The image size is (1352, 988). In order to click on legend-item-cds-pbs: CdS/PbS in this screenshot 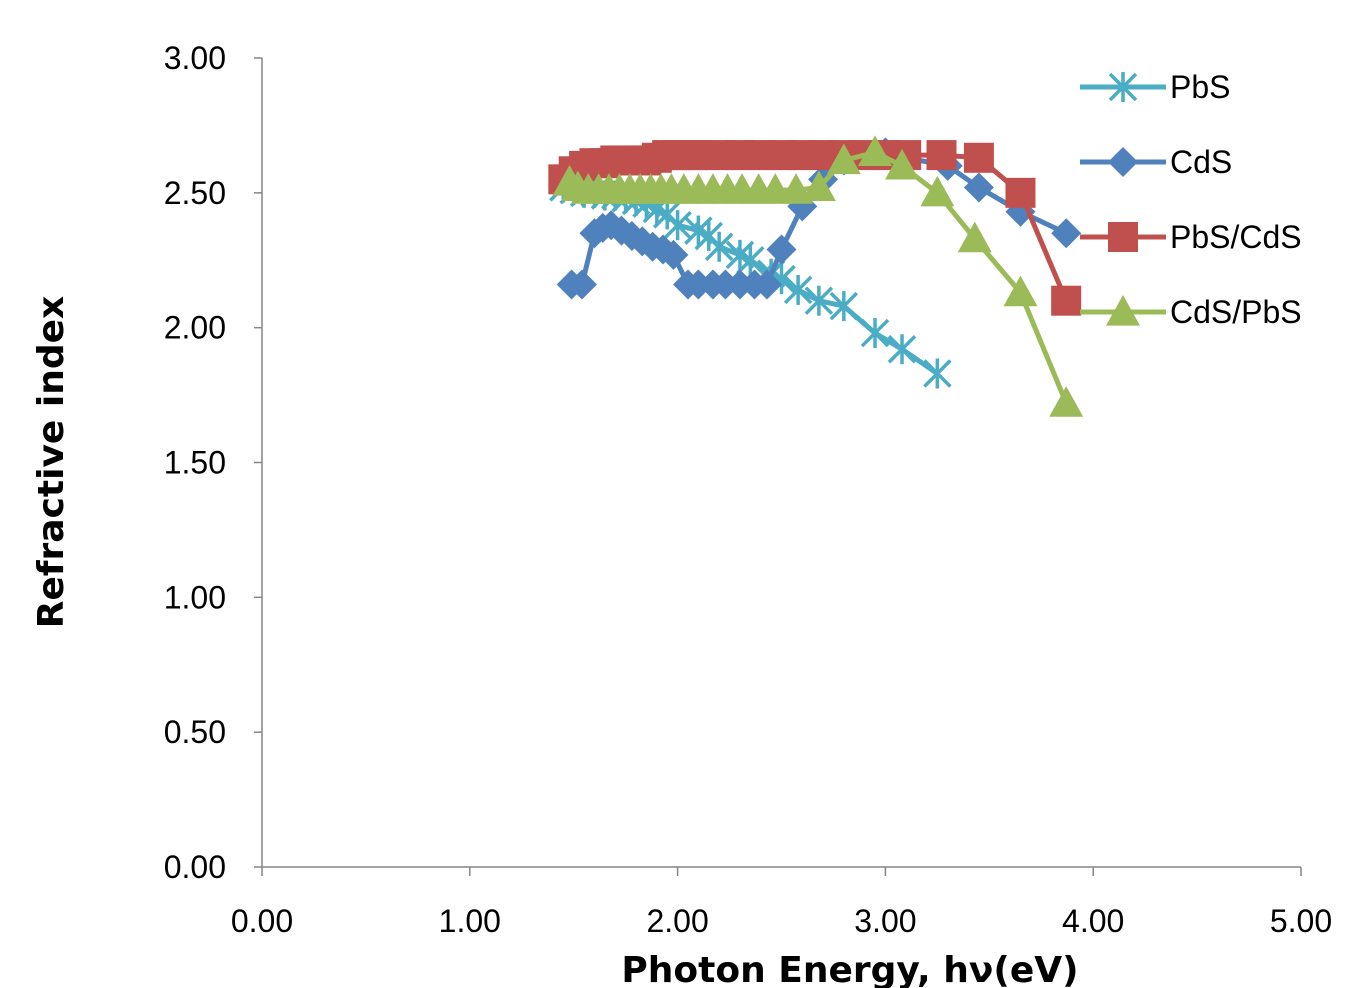, I will do `click(1191, 312)`.